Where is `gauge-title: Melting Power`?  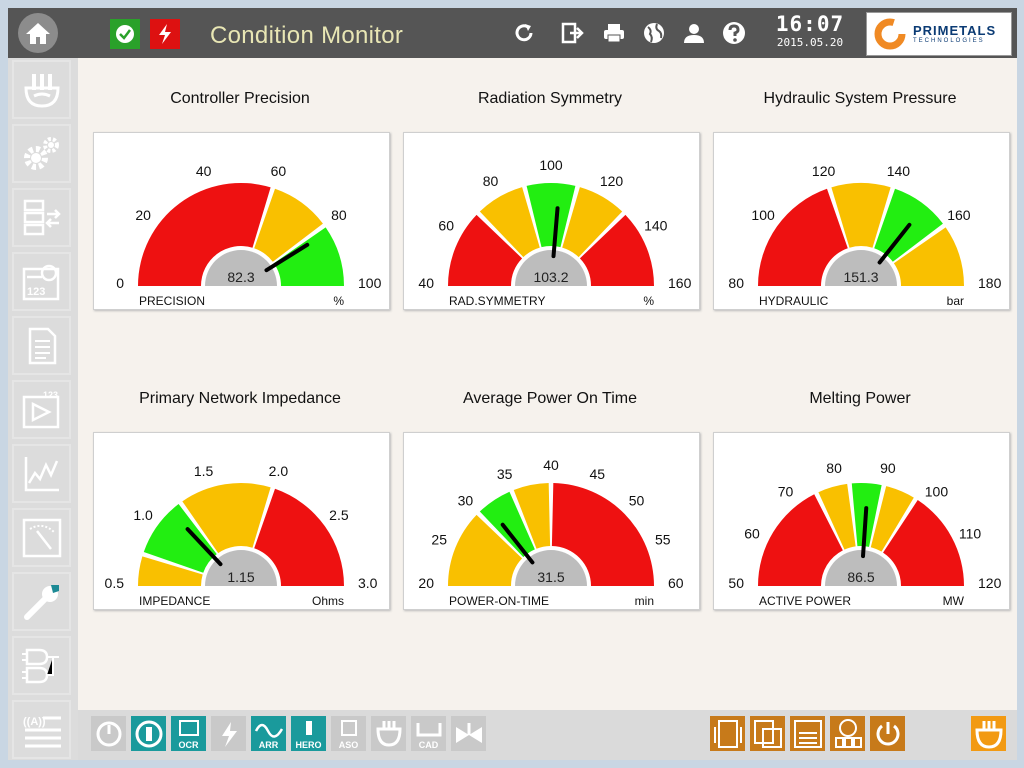
gauge-title: Melting Power is located at coordinates (860, 398).